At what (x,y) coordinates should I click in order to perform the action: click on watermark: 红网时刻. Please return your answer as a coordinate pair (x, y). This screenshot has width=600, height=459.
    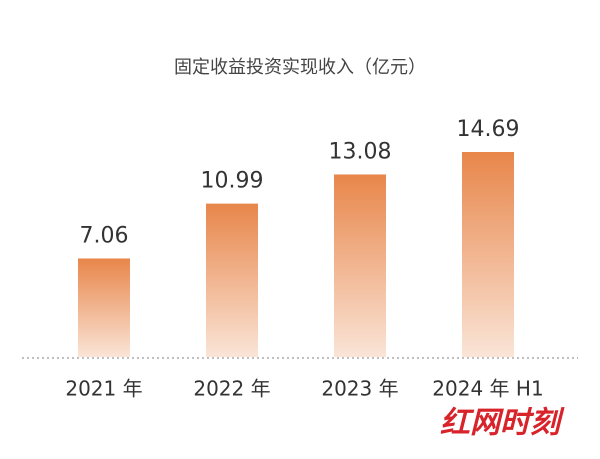
    Looking at the image, I should click on (502, 423).